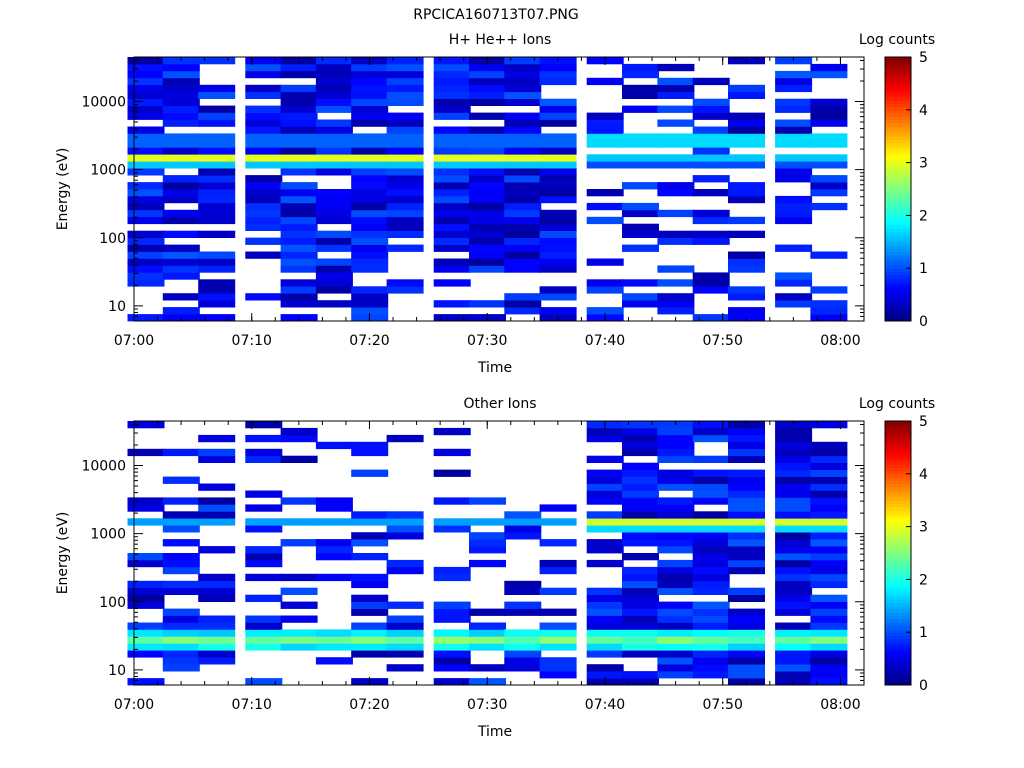 This screenshot has height=768, width=1024. Describe the element at coordinates (134, 341) in the screenshot. I see `x-tick-label: 07:00` at that location.